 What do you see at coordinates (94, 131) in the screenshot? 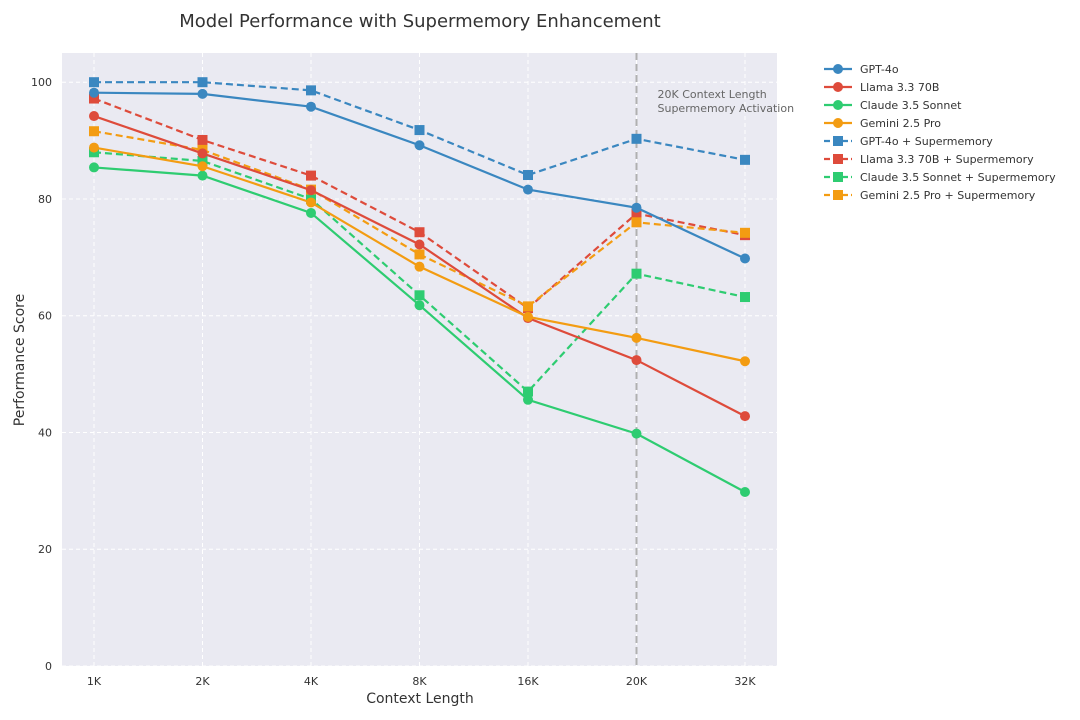
I see `point-gemini-2-5-pro-supermemory-1k` at bounding box center [94, 131].